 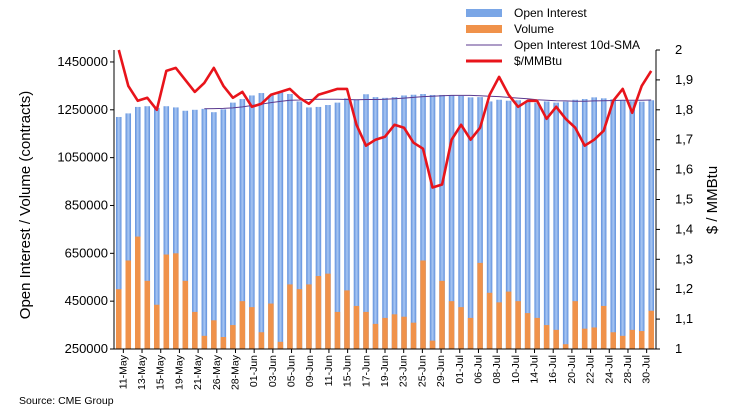 What do you see at coordinates (217, 372) in the screenshot?
I see `x-tick-label: 26-May` at bounding box center [217, 372].